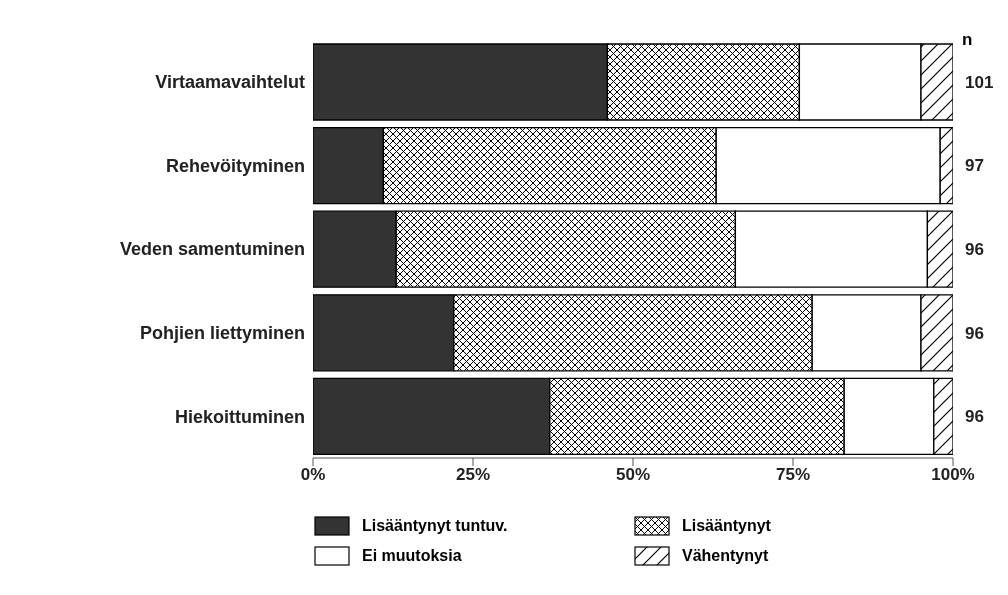 This screenshot has width=1008, height=595. Describe the element at coordinates (435, 526) in the screenshot. I see `legend-label: Lisääntynyt tuntuv.` at that location.